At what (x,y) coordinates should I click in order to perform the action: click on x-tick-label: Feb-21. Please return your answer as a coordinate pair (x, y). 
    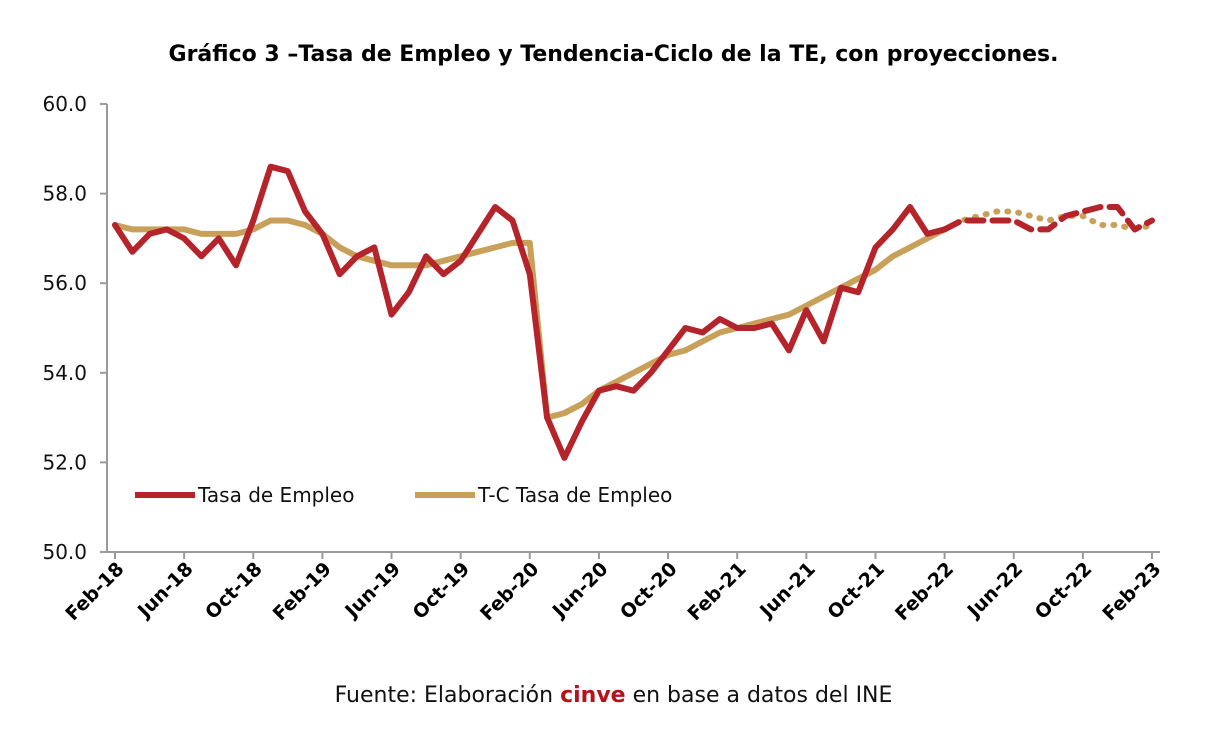
    Looking at the image, I should click on (717, 591).